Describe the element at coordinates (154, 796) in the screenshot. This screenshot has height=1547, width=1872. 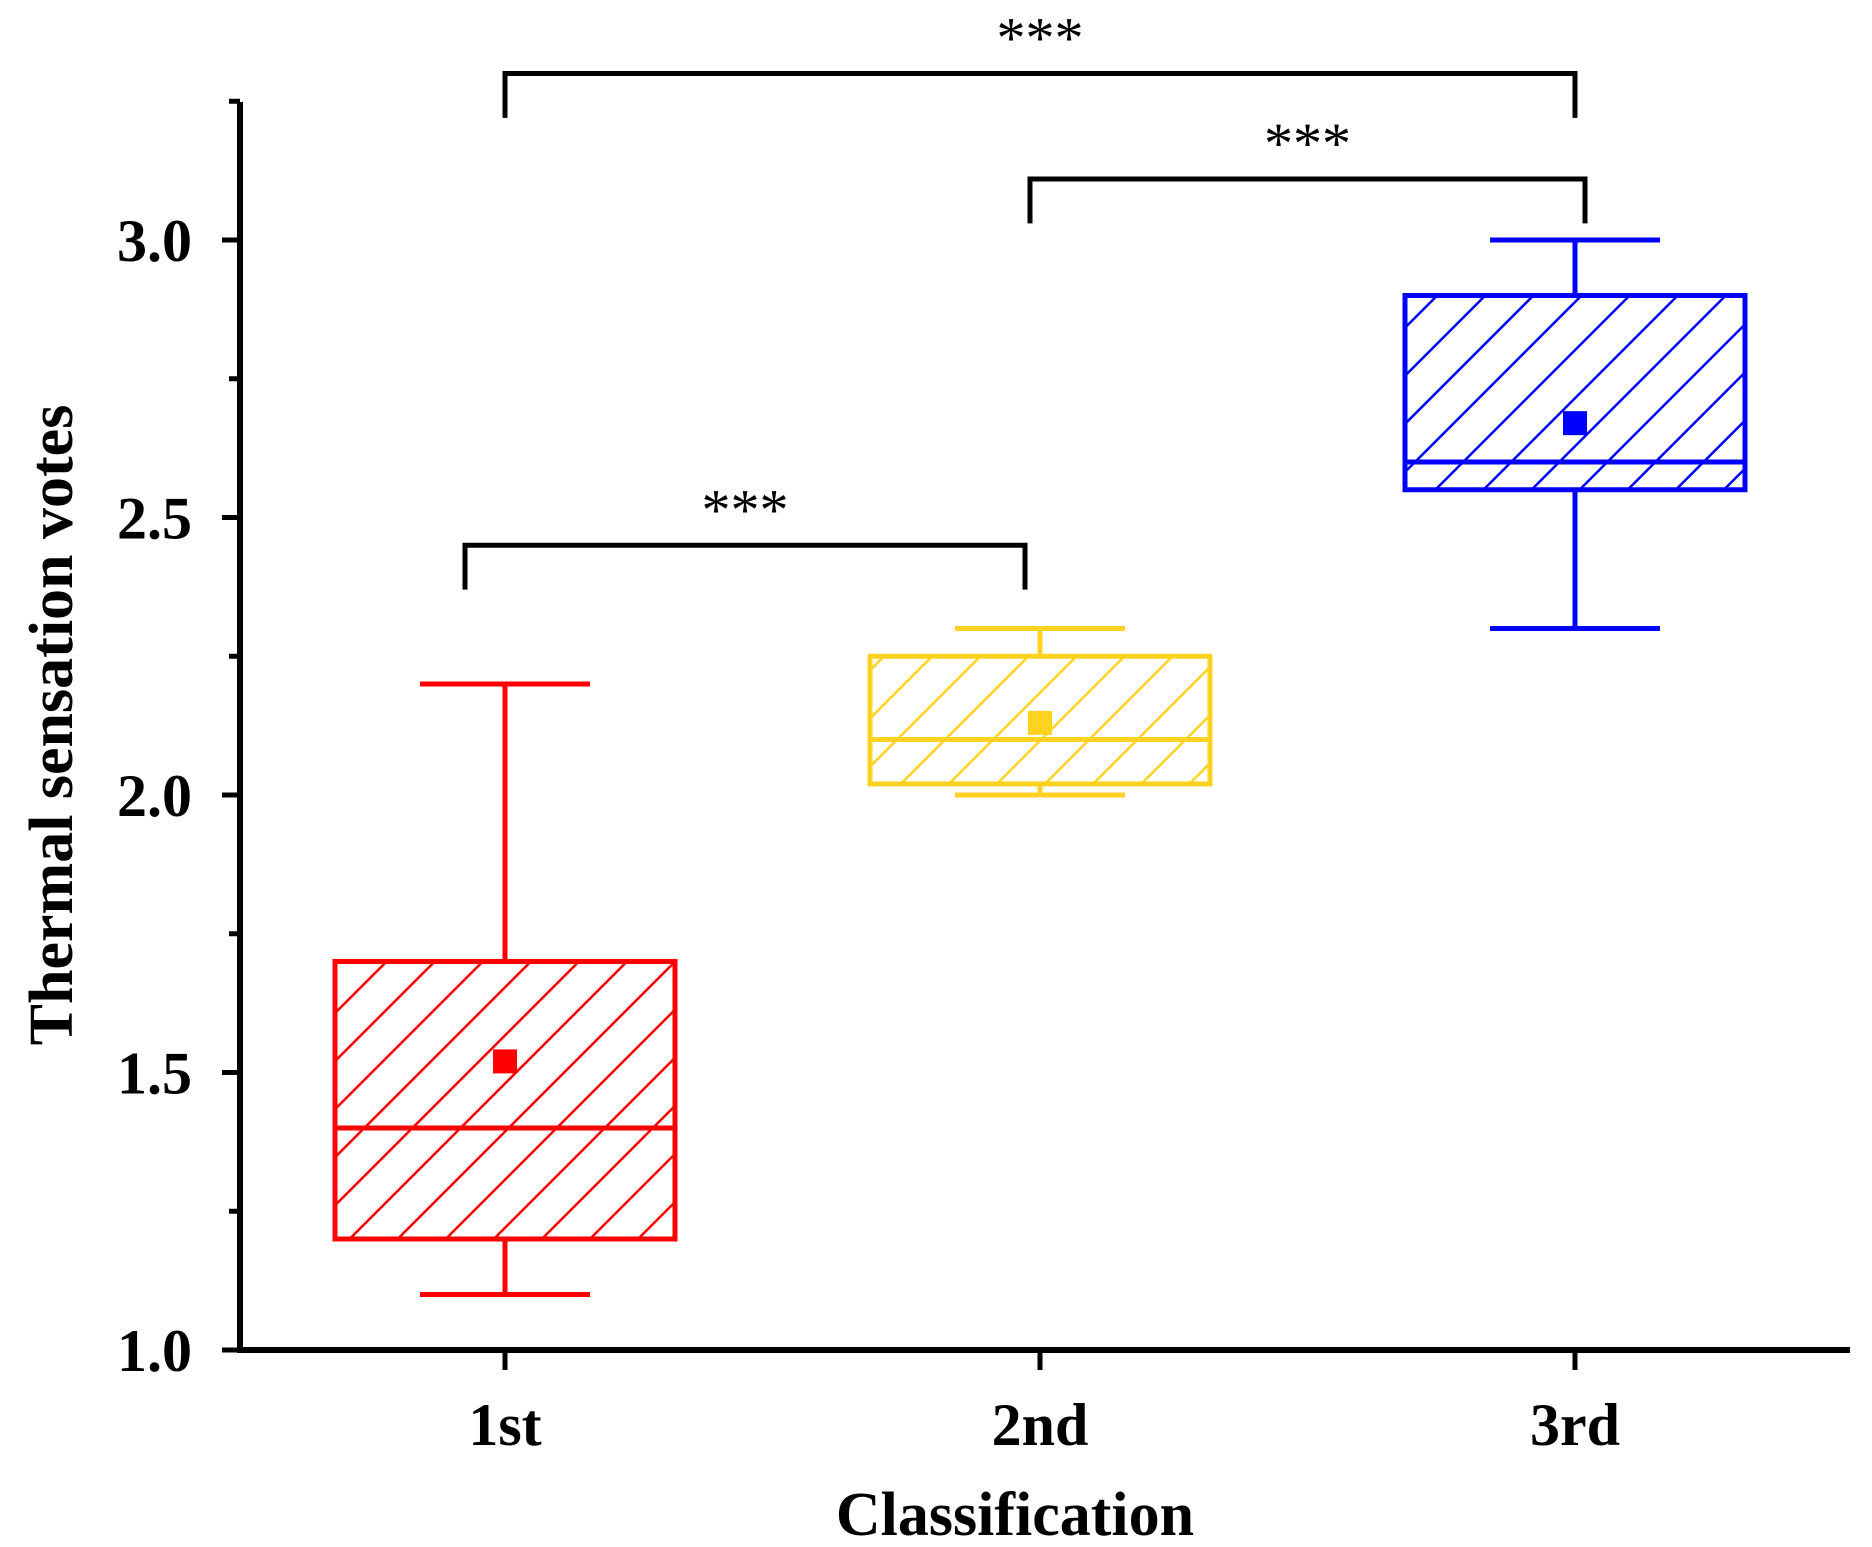
I see `y-tick-label: 2.0` at that location.